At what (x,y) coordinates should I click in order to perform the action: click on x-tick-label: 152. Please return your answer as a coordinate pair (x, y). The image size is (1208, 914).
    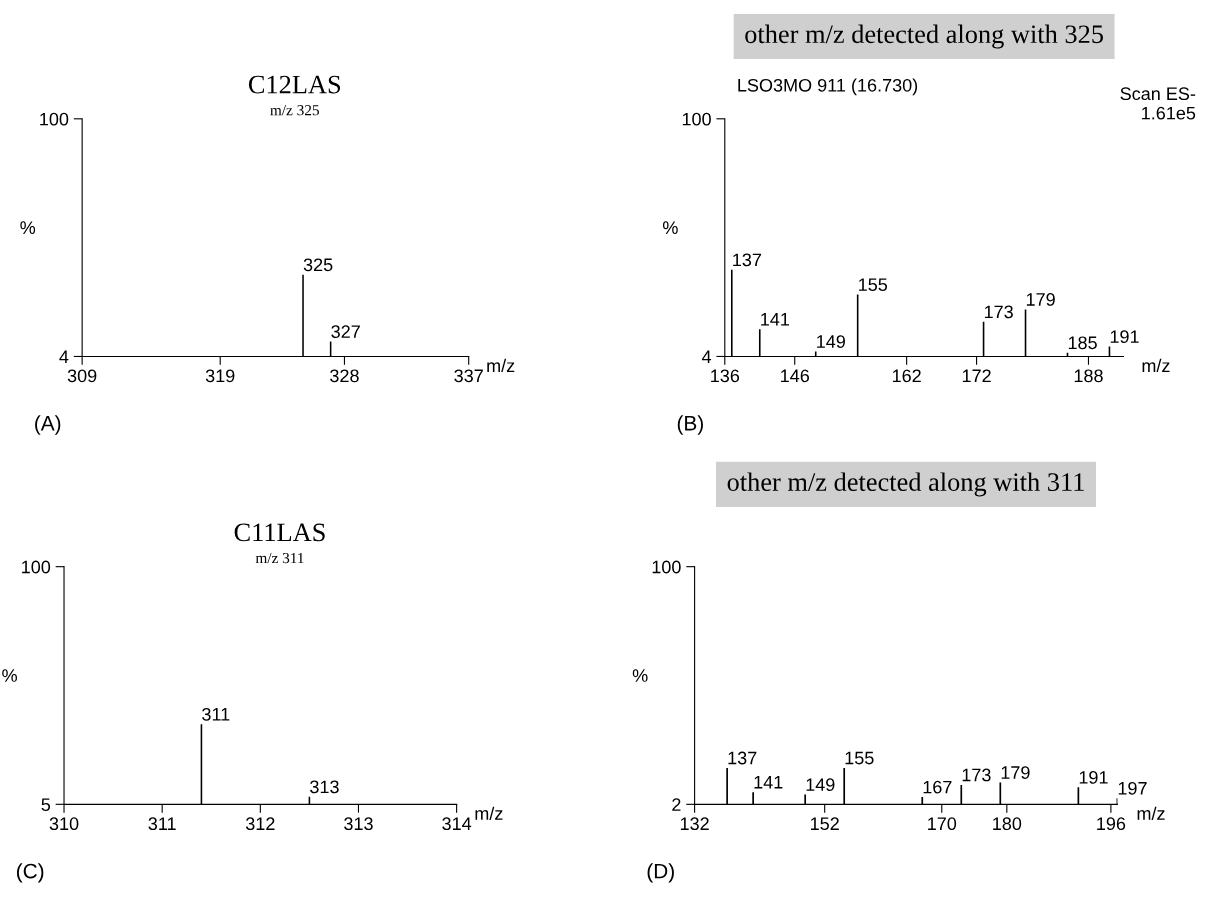
    Looking at the image, I should click on (825, 824).